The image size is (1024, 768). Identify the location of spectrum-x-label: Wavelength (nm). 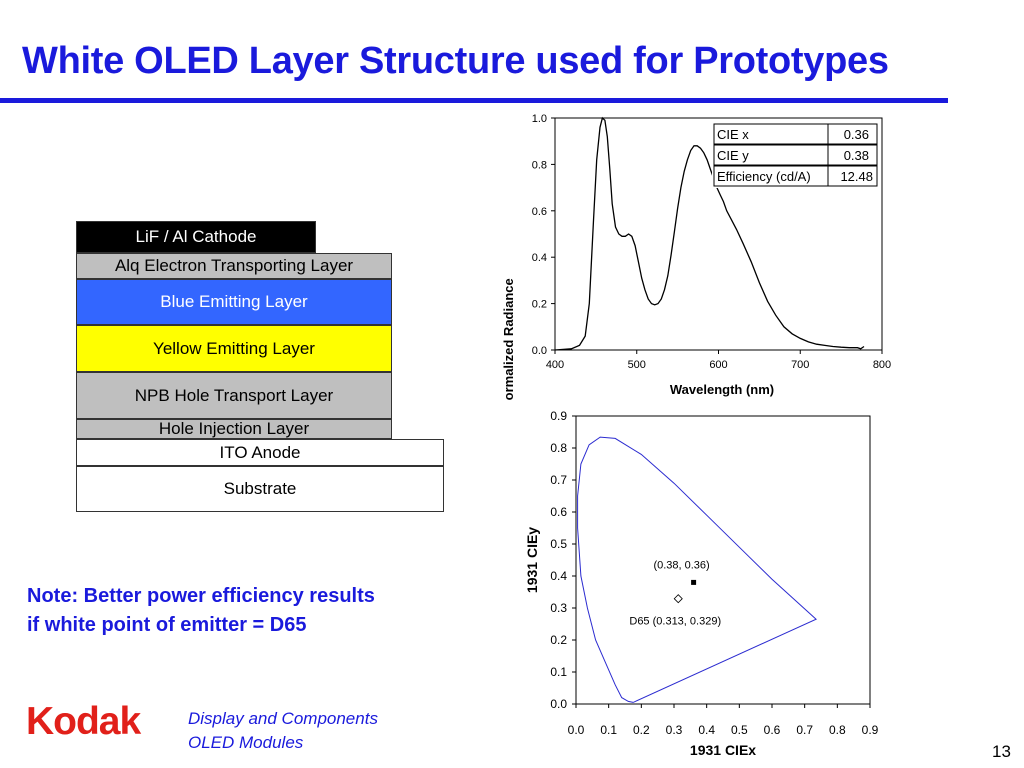
(722, 389).